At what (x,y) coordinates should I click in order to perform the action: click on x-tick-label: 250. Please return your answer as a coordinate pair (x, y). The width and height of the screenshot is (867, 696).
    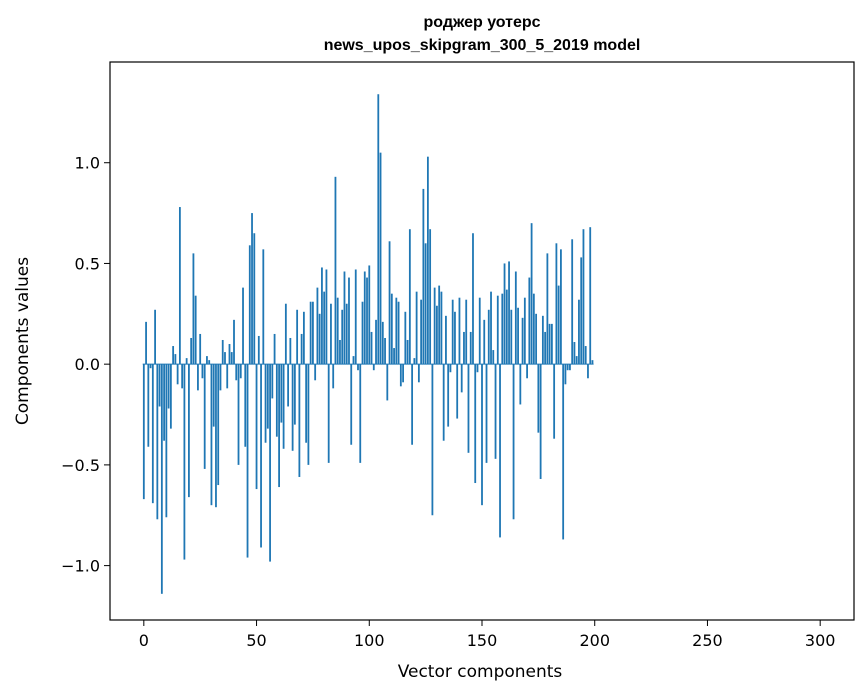
    Looking at the image, I should click on (707, 640).